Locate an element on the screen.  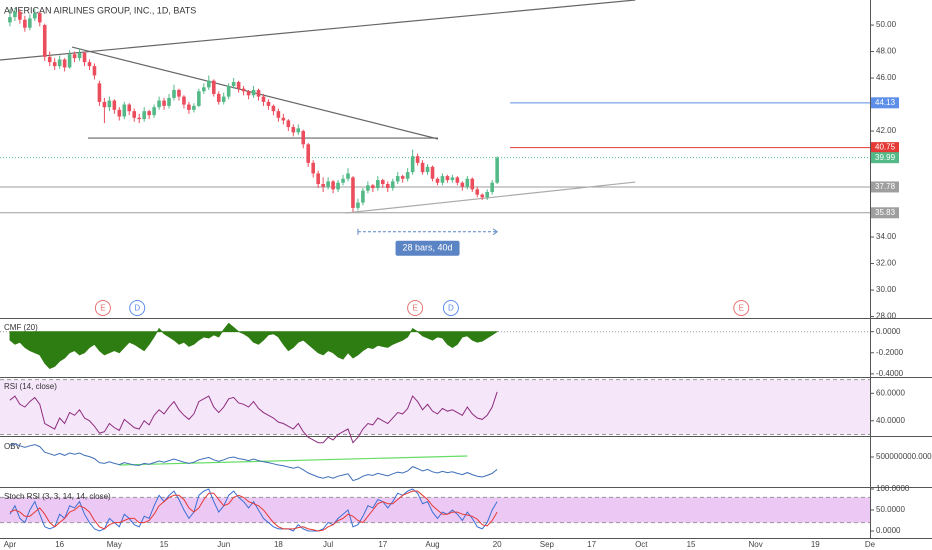
price-label: 39.99 is located at coordinates (885, 157).